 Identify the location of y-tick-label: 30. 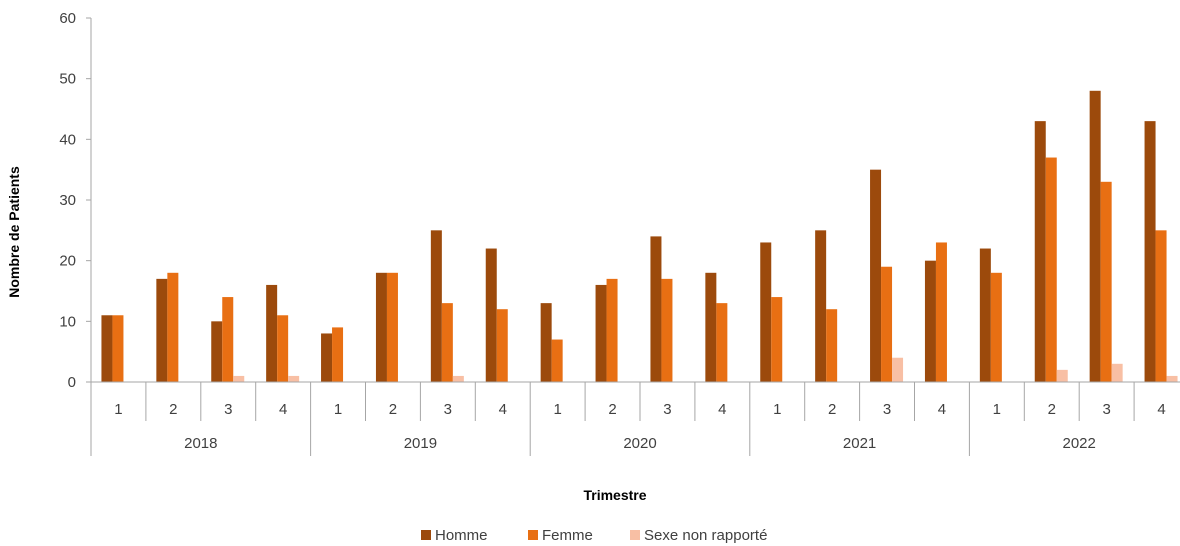
(67, 200).